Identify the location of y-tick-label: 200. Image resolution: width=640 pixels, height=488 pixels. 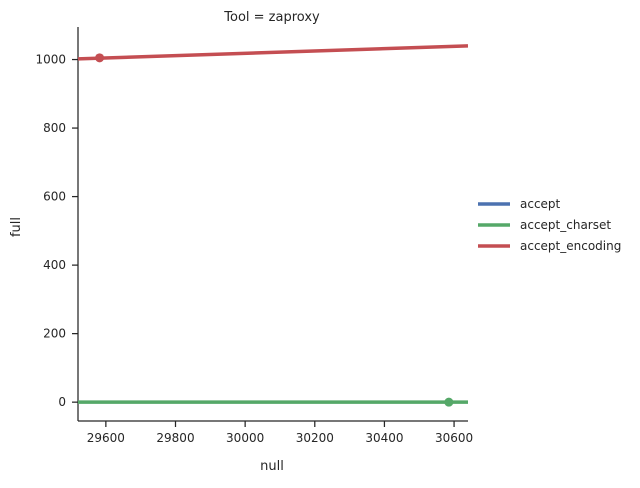
(54, 334).